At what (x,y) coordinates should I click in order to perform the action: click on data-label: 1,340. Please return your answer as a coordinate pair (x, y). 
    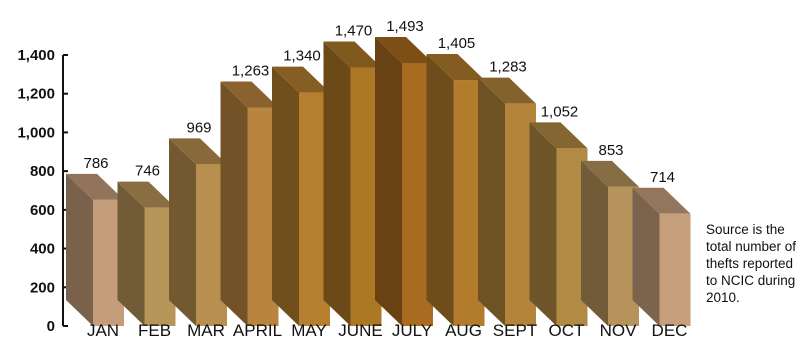
    Looking at the image, I should click on (302, 56).